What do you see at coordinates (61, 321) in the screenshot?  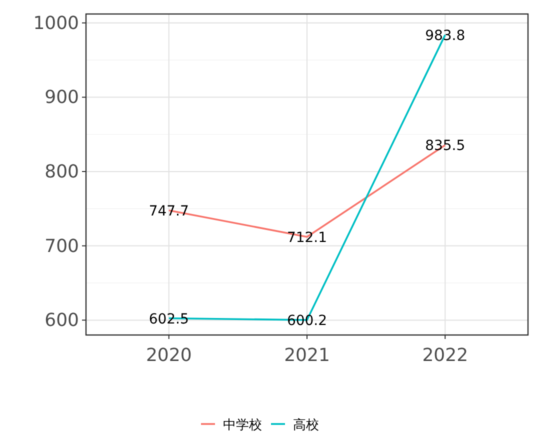 I see `y-tick-label: 600` at bounding box center [61, 321].